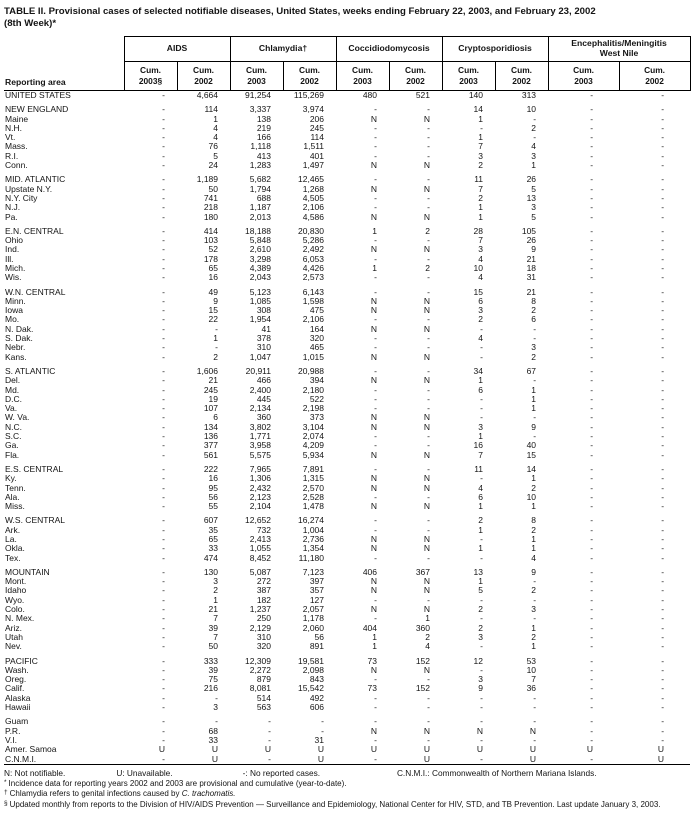  What do you see at coordinates (347, 539) in the screenshot?
I see `row-la: La. - 65 2,413 2,736 N N - 1 - -` at bounding box center [347, 539].